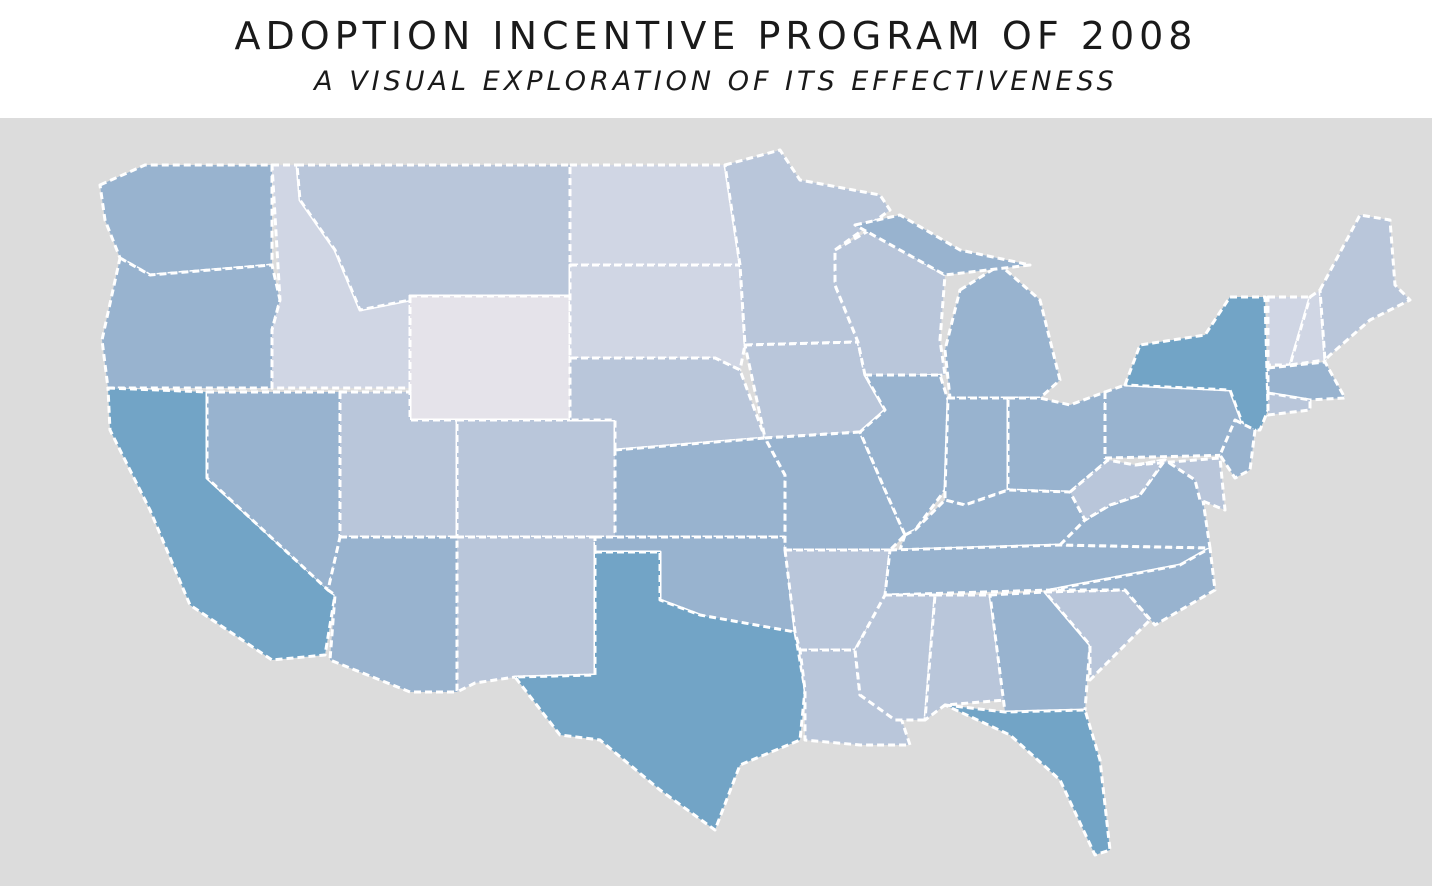  What do you see at coordinates (191, 323) in the screenshot?
I see `state-or` at bounding box center [191, 323].